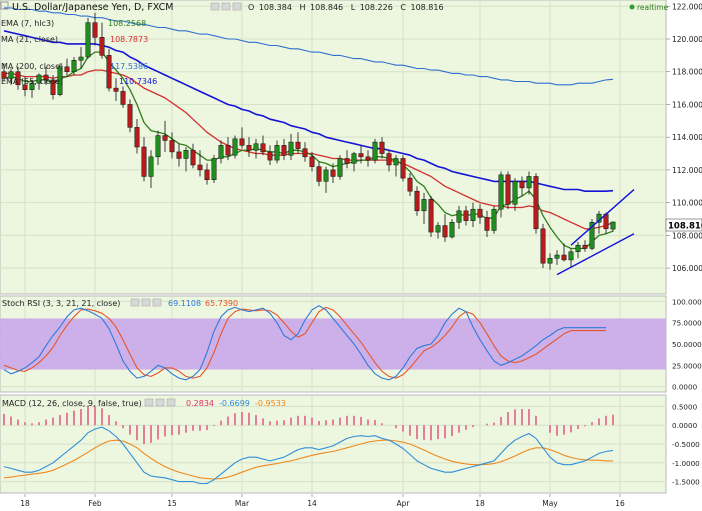 The width and height of the screenshot is (702, 511). I want to click on stoch-tick-label: 75.0000, so click(687, 323).